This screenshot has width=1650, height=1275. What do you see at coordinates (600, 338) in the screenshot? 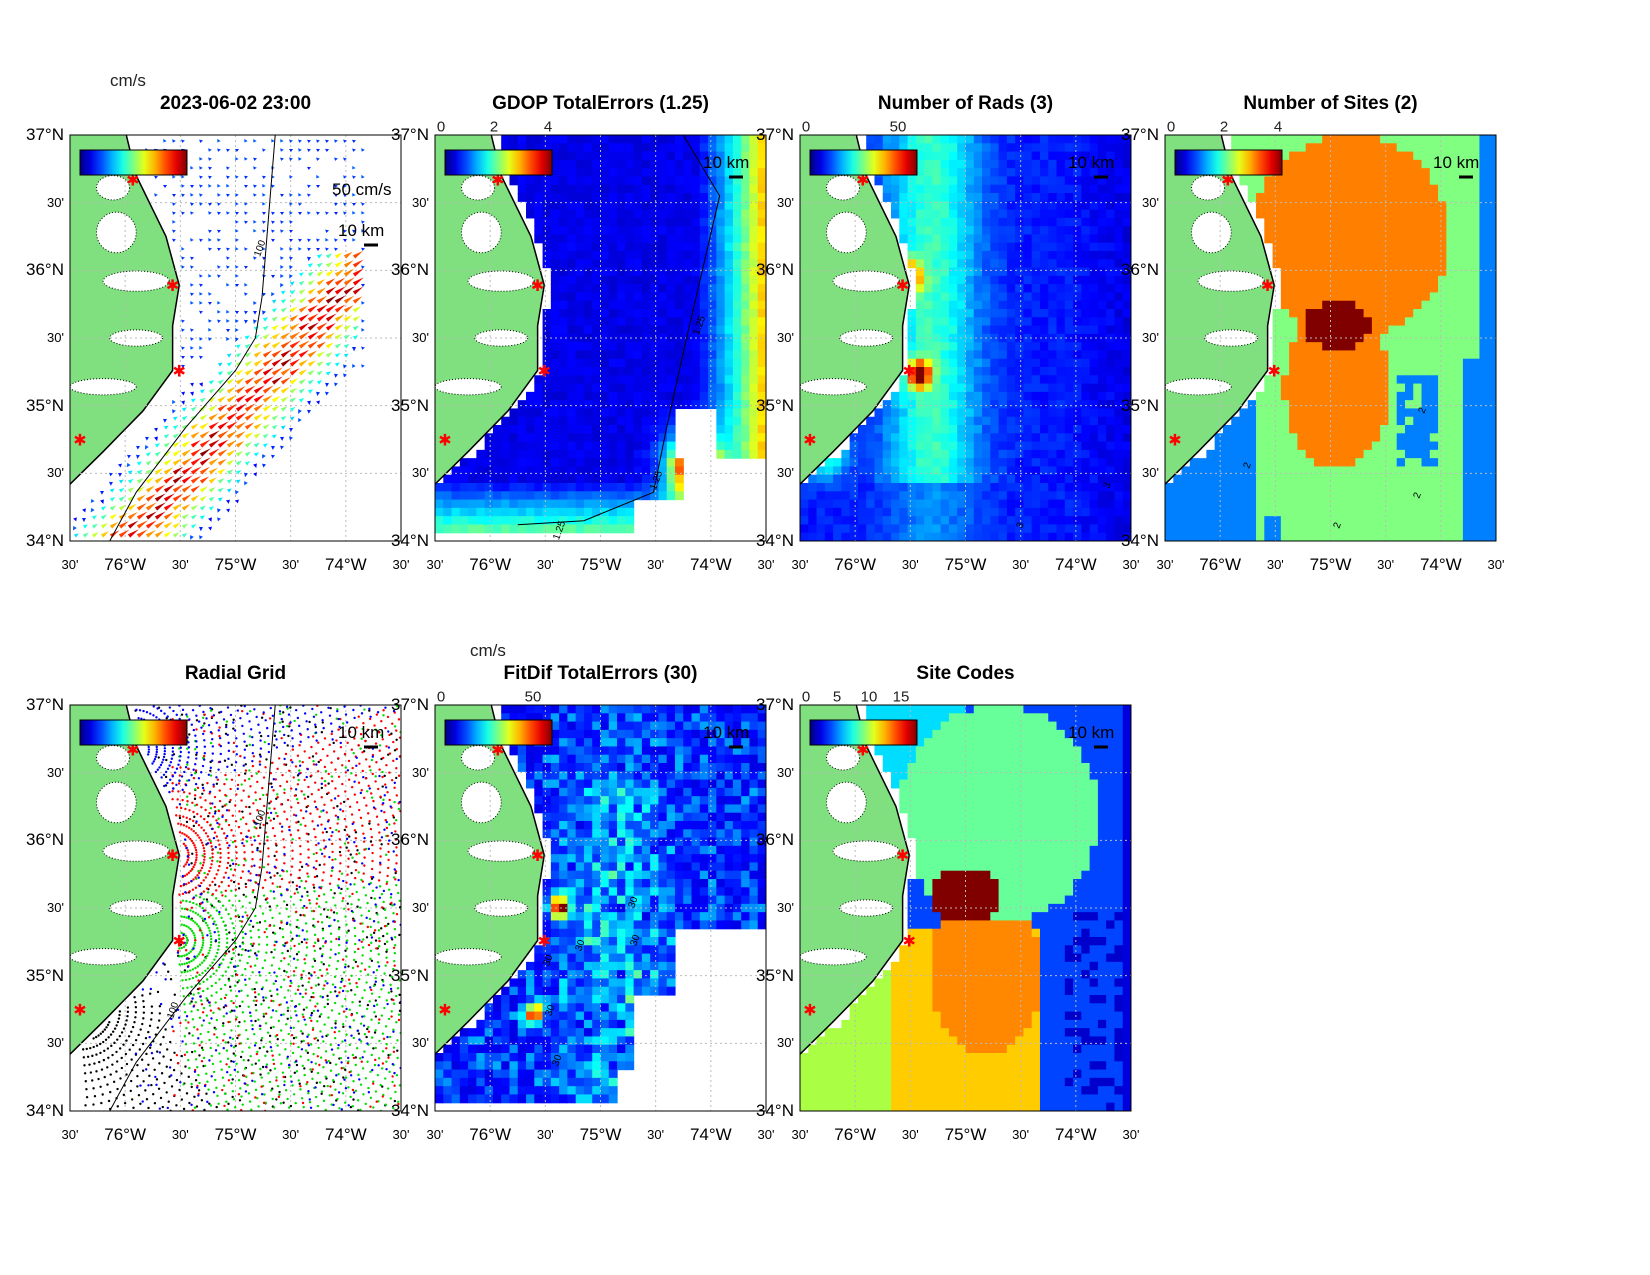
I see `map-plot: ✱✱✱✱` at bounding box center [600, 338].